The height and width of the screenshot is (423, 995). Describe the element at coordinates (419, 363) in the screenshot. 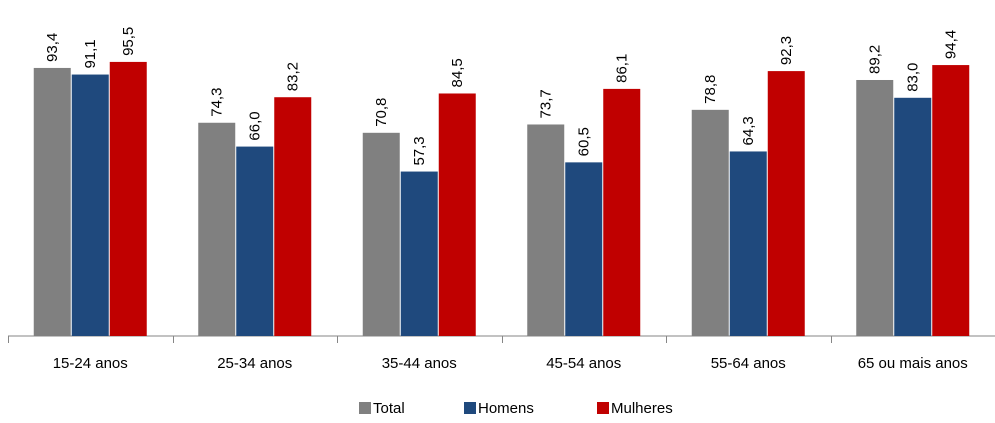

I see `category-label-3: 35-44 anos` at that location.